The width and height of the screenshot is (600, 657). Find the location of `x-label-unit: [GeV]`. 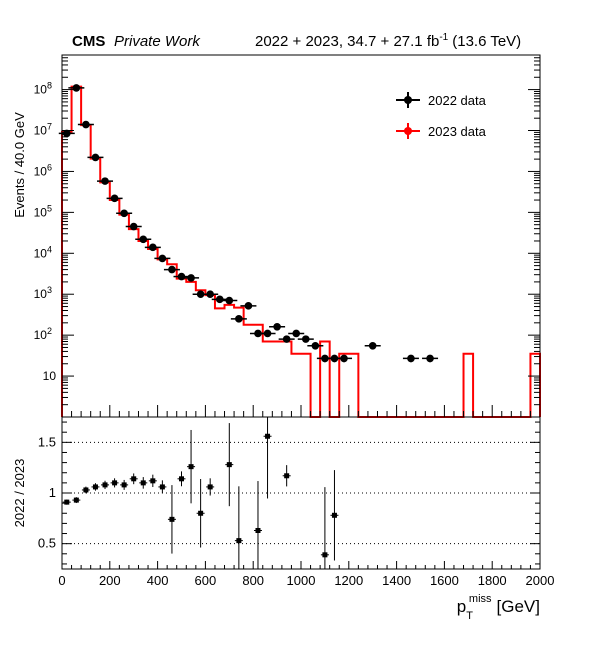

x-label-unit: [GeV] is located at coordinates (518, 606).